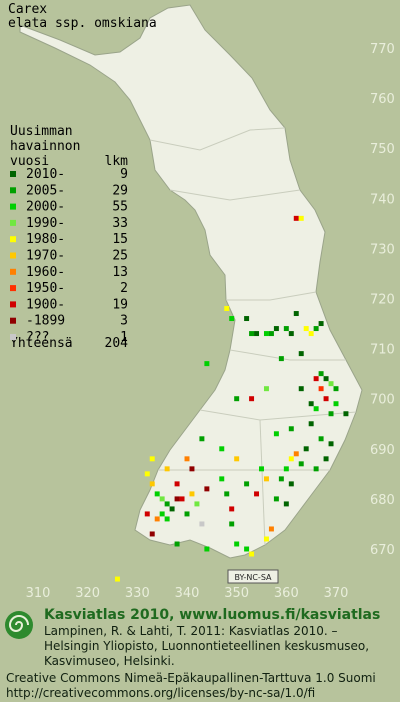  Describe the element at coordinates (45, 256) in the screenshot. I see `legend-label: 1970-` at that location.